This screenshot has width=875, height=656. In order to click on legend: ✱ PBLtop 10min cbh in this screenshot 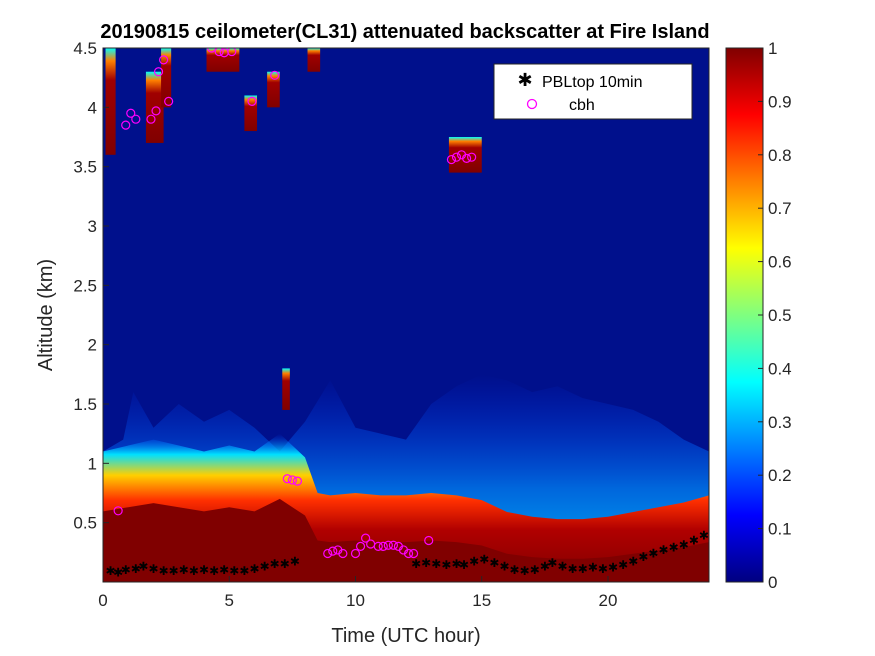, I will do `click(593, 91)`.